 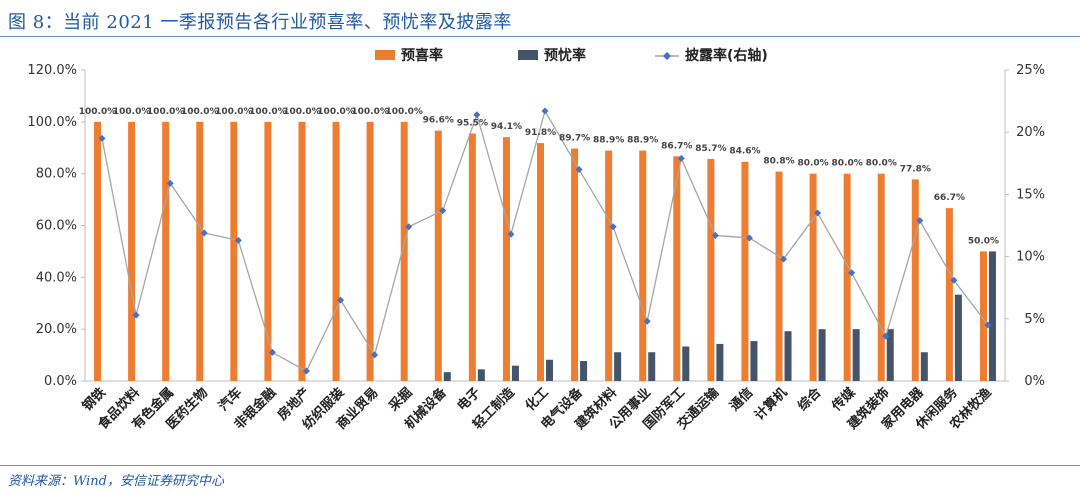 What do you see at coordinates (915, 169) in the screenshot?
I see `bar-data-label: 77.8%` at bounding box center [915, 169].